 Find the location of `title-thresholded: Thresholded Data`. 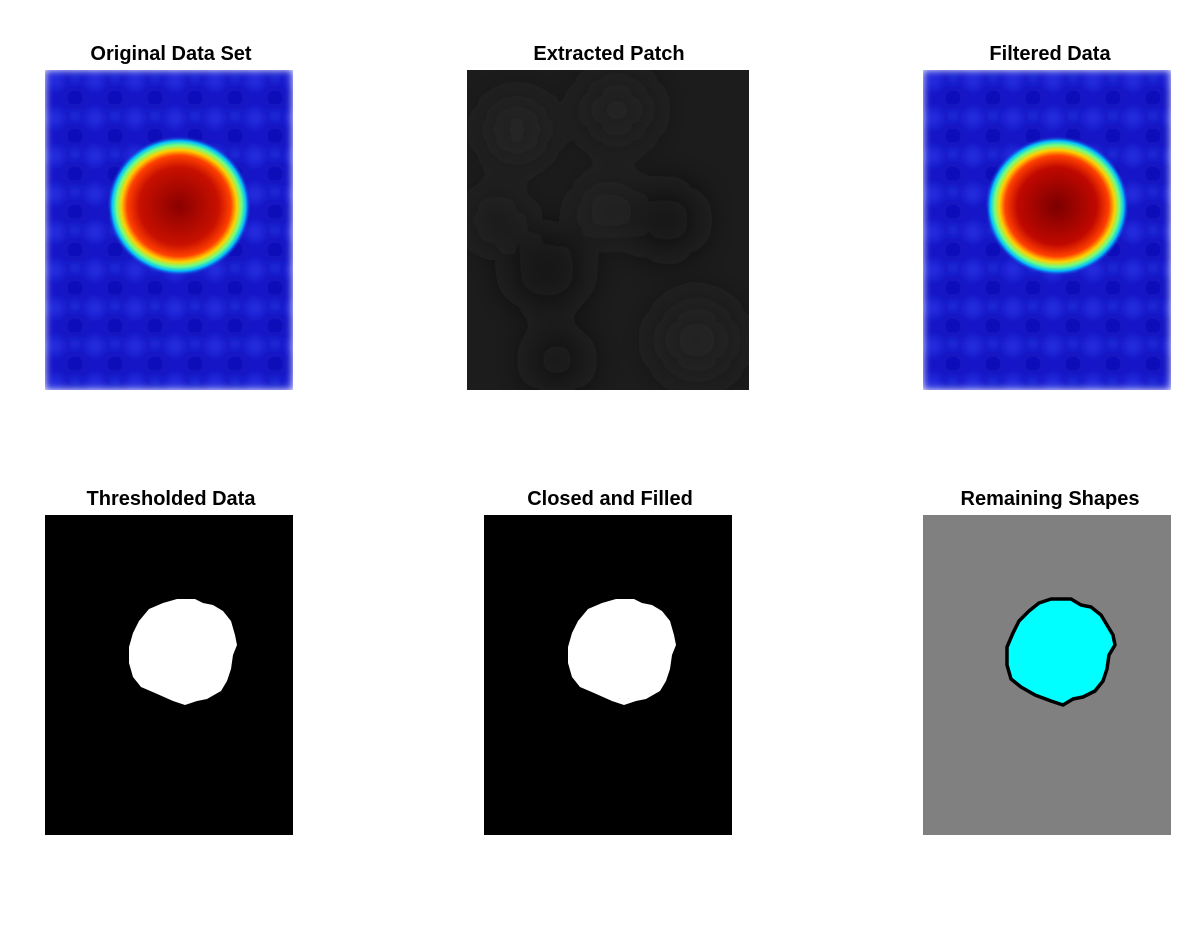

title-thresholded: Thresholded Data is located at coordinates (171, 499).